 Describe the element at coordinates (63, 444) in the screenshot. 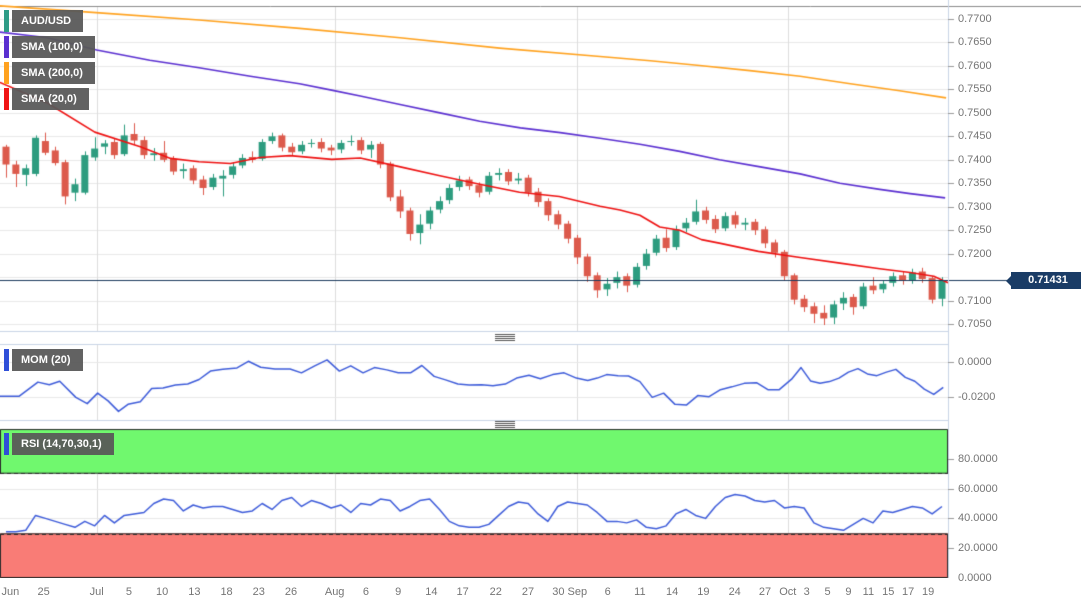

I see `rsi-label: RSI (14,70,30,1)` at that location.